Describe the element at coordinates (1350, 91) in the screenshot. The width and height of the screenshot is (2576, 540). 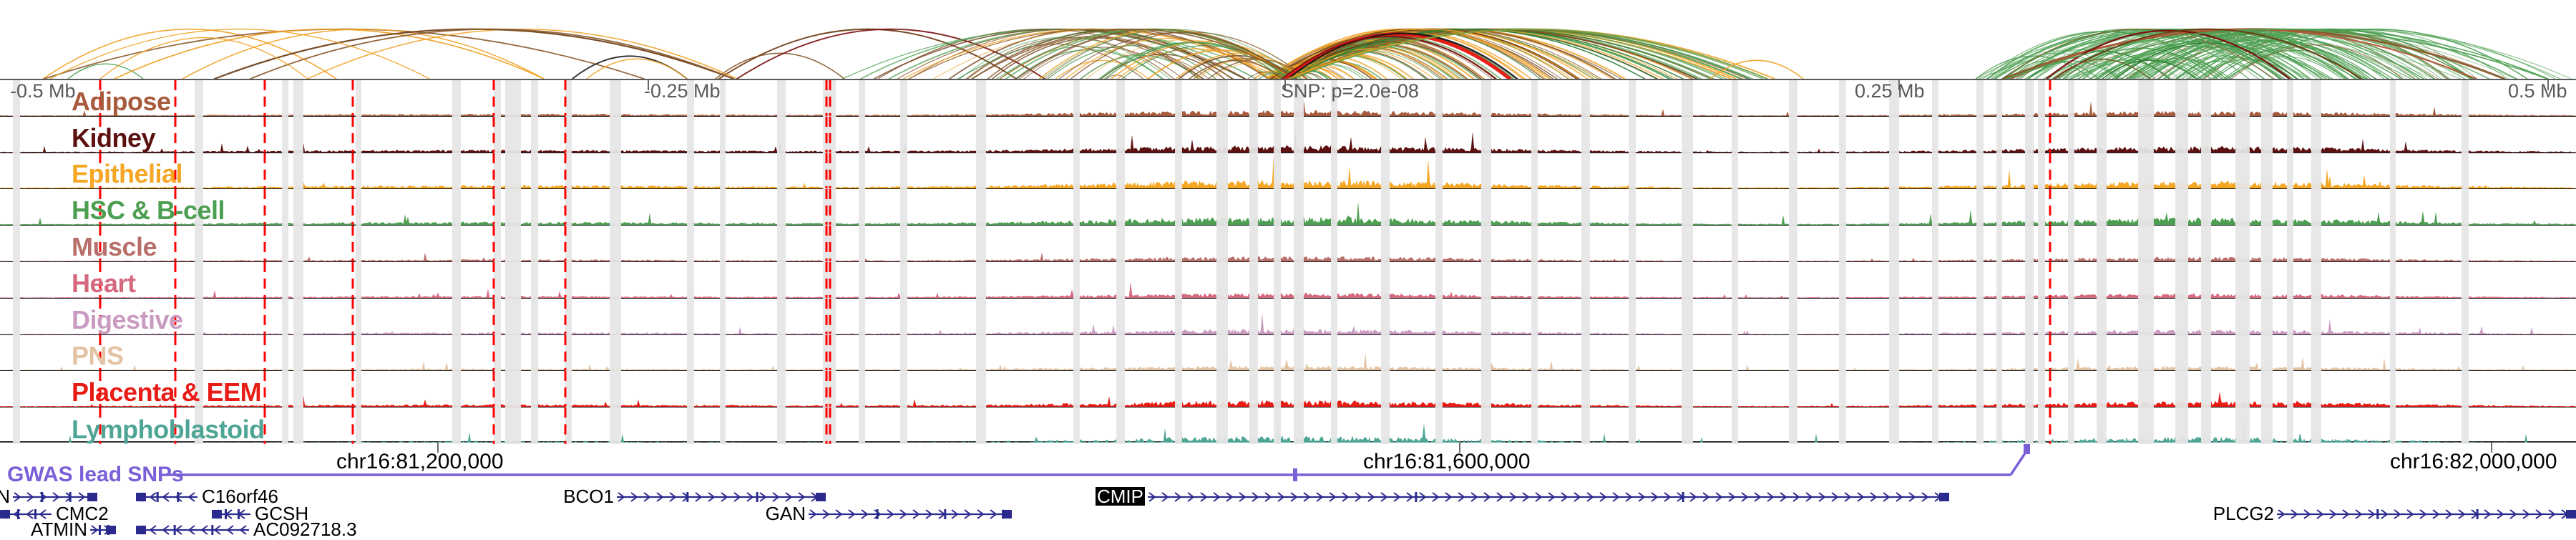
I see `axis-tick-label: SNP: p=2.0e-08` at that location.